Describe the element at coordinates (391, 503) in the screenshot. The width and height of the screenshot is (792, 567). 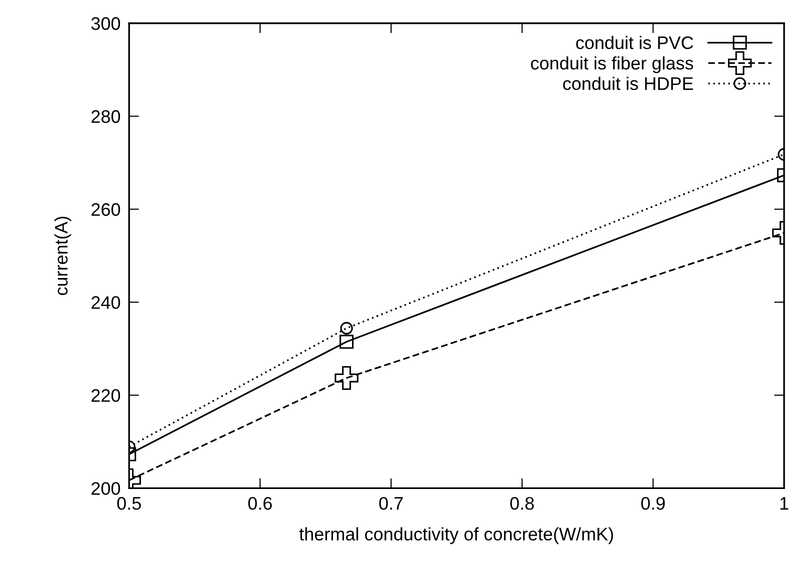
I see `x-tick-label: 0.7` at that location.